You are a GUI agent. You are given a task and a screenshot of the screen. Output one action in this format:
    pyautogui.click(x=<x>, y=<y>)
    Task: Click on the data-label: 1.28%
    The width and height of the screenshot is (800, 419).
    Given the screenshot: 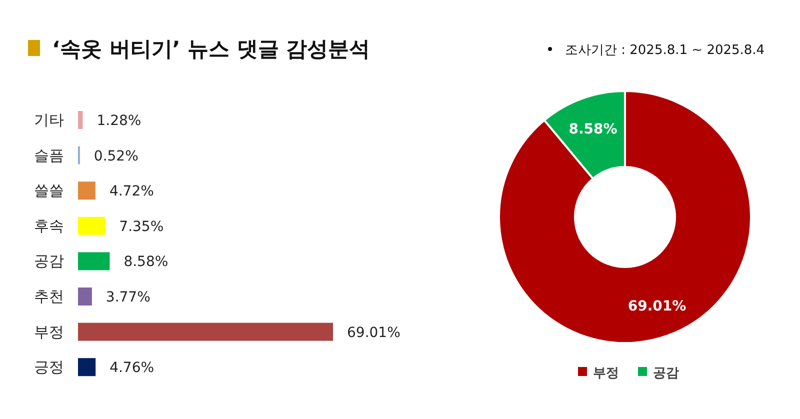 What is the action you would take?
    pyautogui.click(x=119, y=121)
    